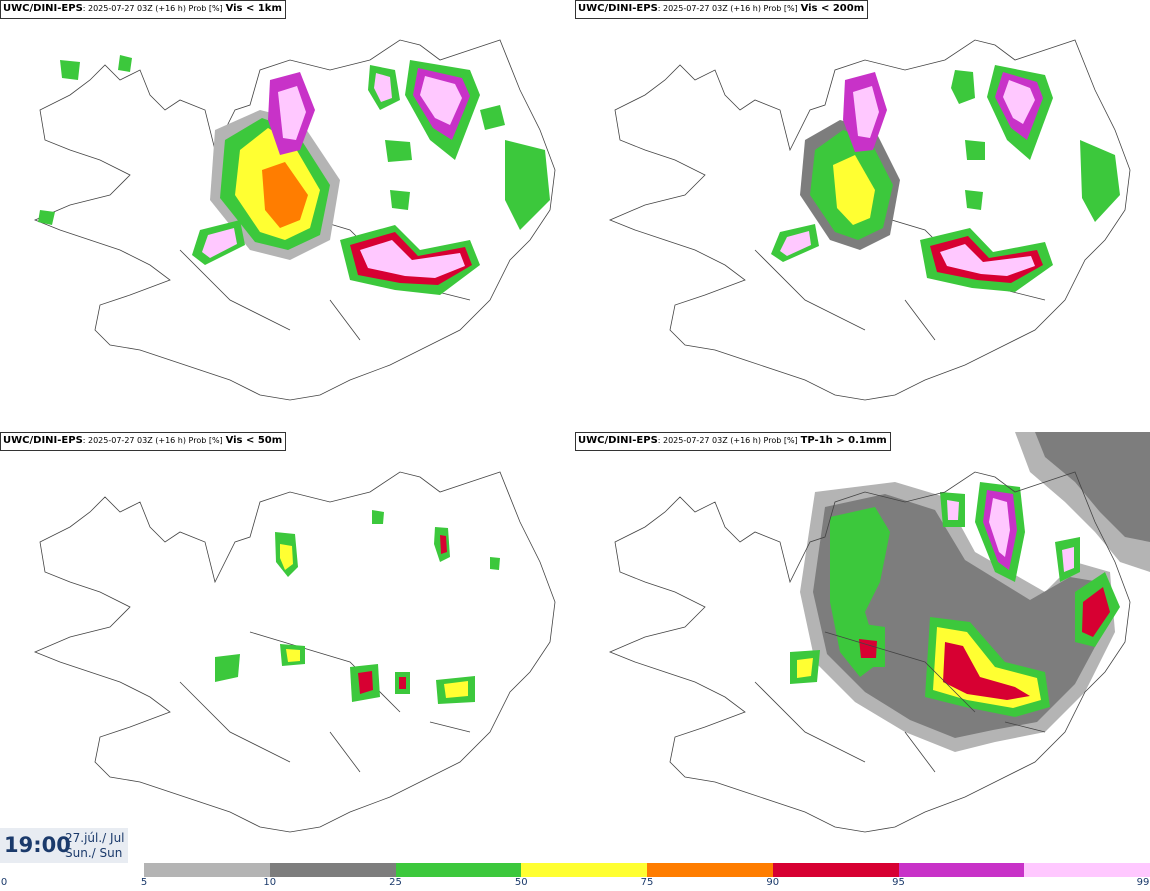 The width and height of the screenshot is (1150, 891). What do you see at coordinates (647, 882) in the screenshot?
I see `colorbar-tick-label: 75` at bounding box center [647, 882].